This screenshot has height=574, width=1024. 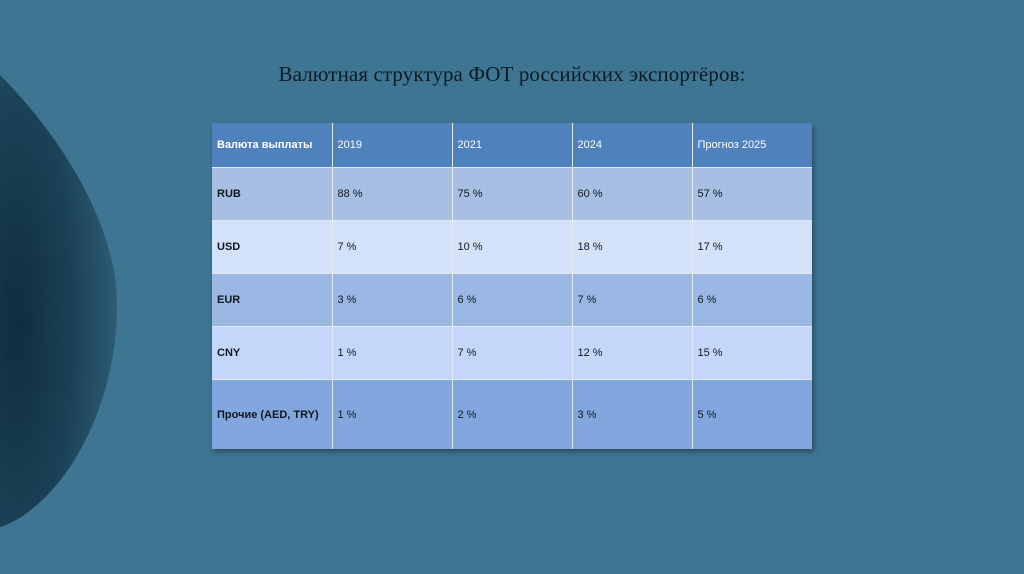 What do you see at coordinates (632, 194) in the screenshot?
I see `value-cell: 60 %` at bounding box center [632, 194].